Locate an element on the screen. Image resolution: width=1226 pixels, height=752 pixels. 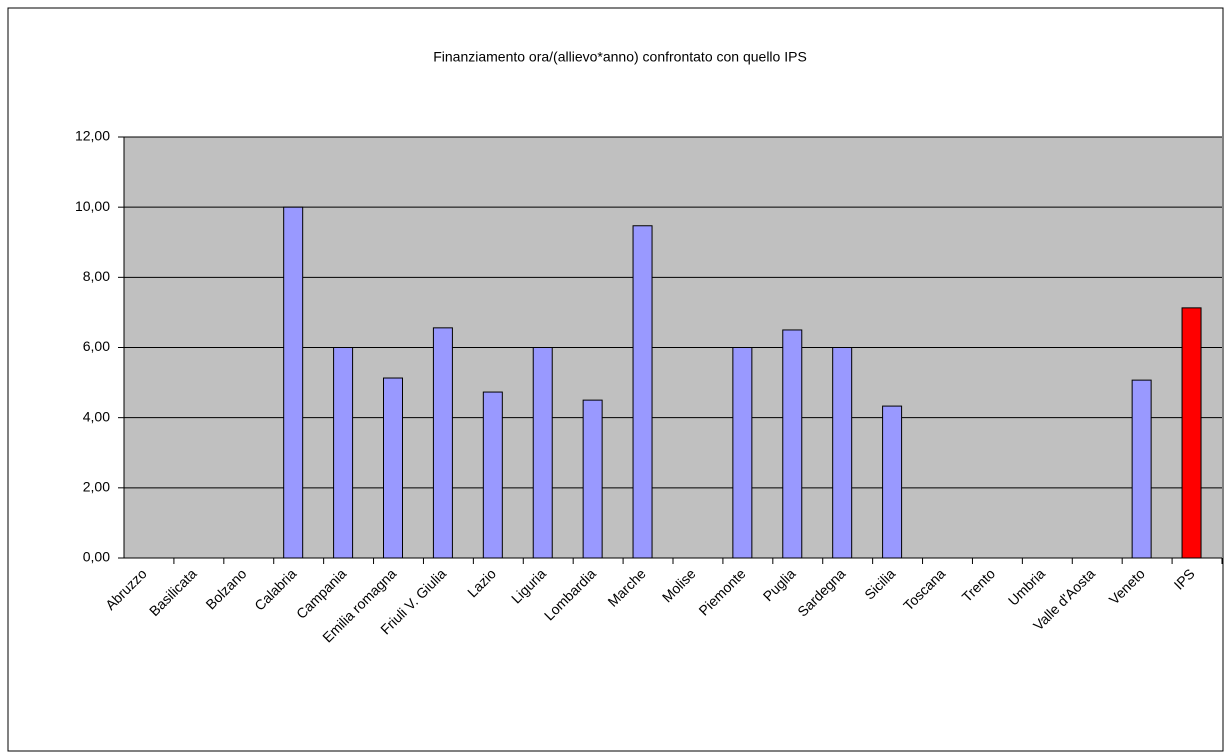
y-tick-label: 10,00 is located at coordinates (92, 206).